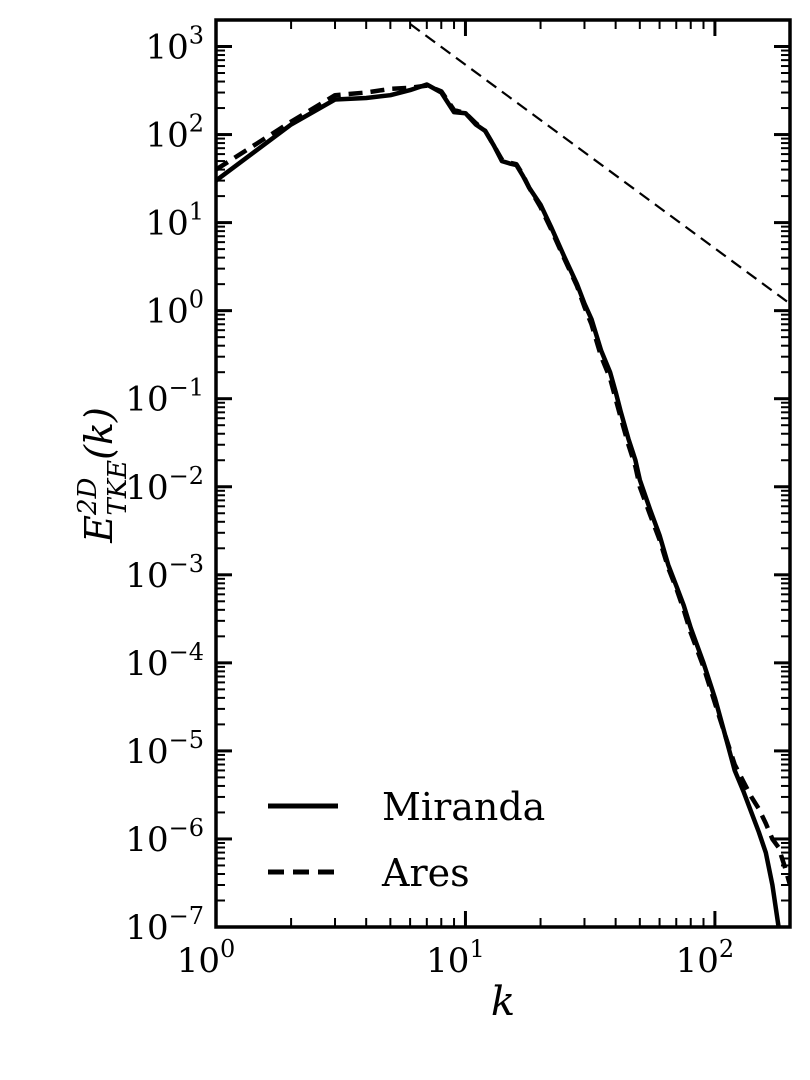  I want to click on series-line-reference-slope, so click(599, 164).